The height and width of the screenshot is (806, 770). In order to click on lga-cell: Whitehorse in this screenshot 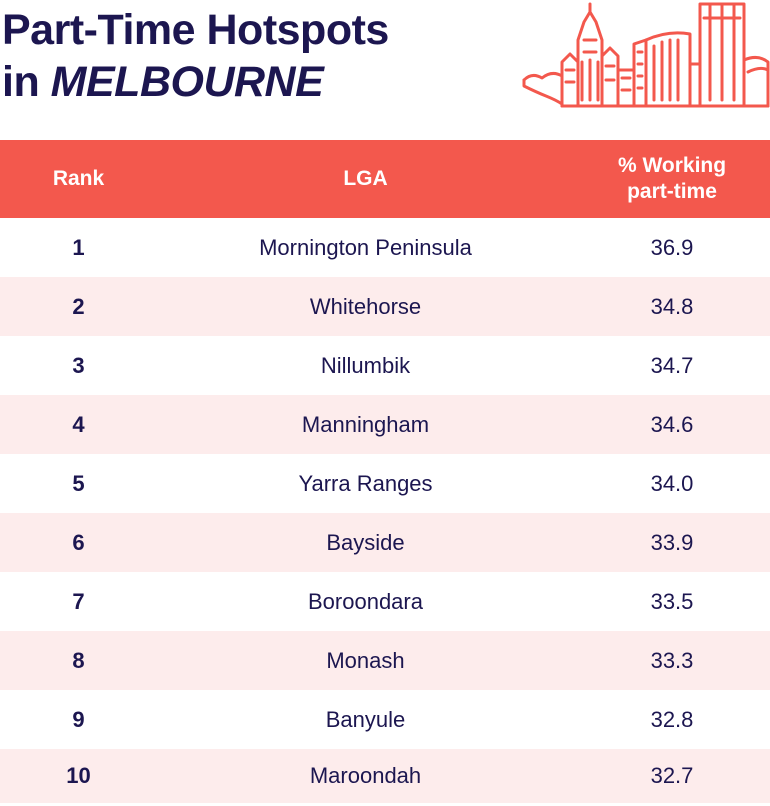, I will do `click(365, 306)`.